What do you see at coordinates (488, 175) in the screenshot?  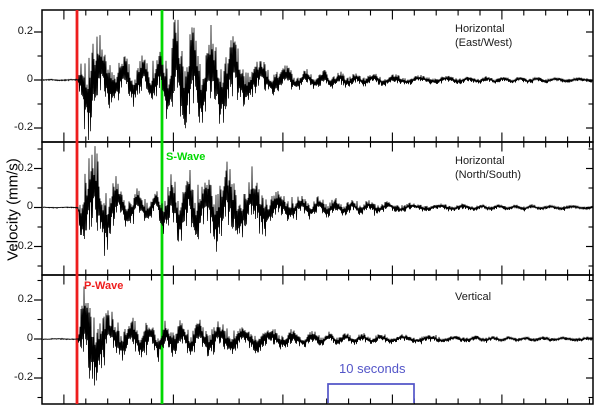 I see `panel-title-north-south-line2: (North/South)` at bounding box center [488, 175].